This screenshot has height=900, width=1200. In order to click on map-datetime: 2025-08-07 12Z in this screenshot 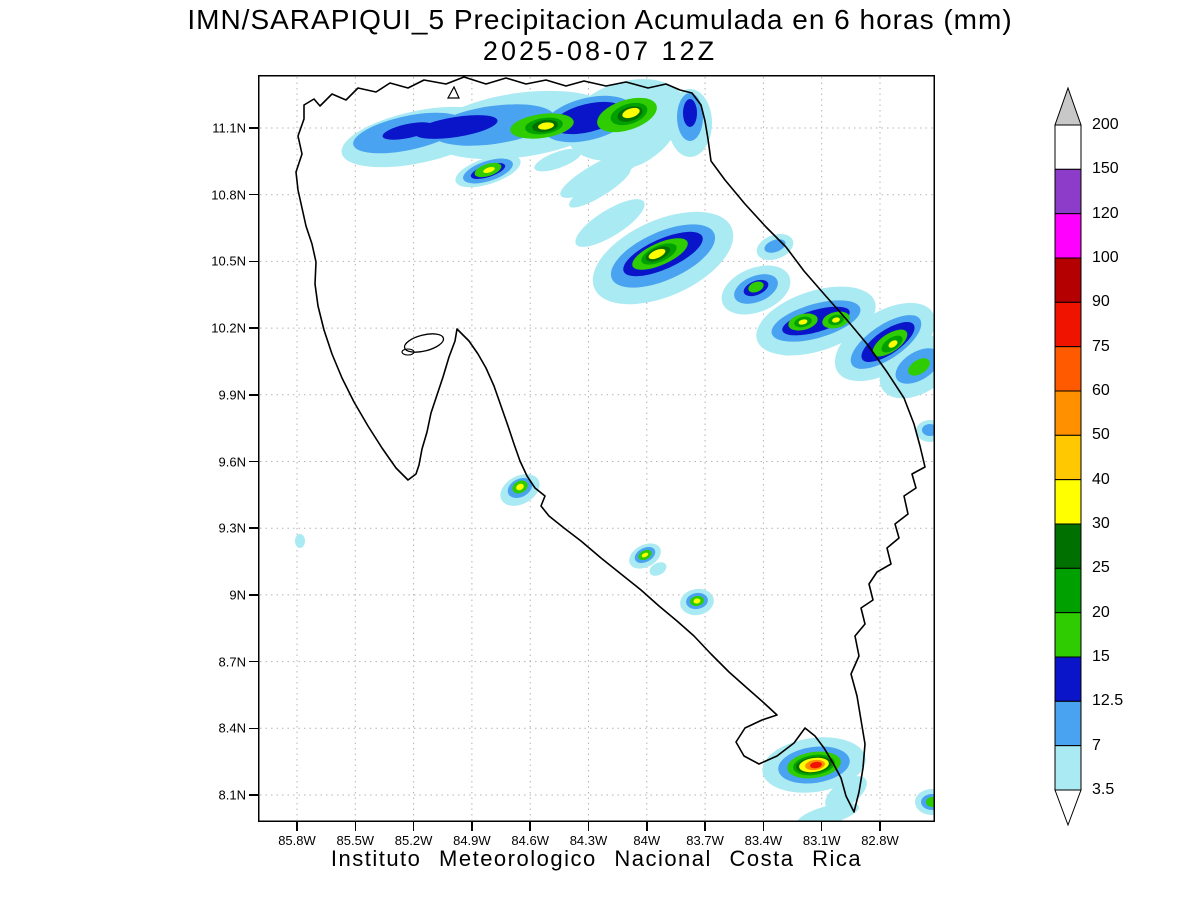, I will do `click(600, 51)`.